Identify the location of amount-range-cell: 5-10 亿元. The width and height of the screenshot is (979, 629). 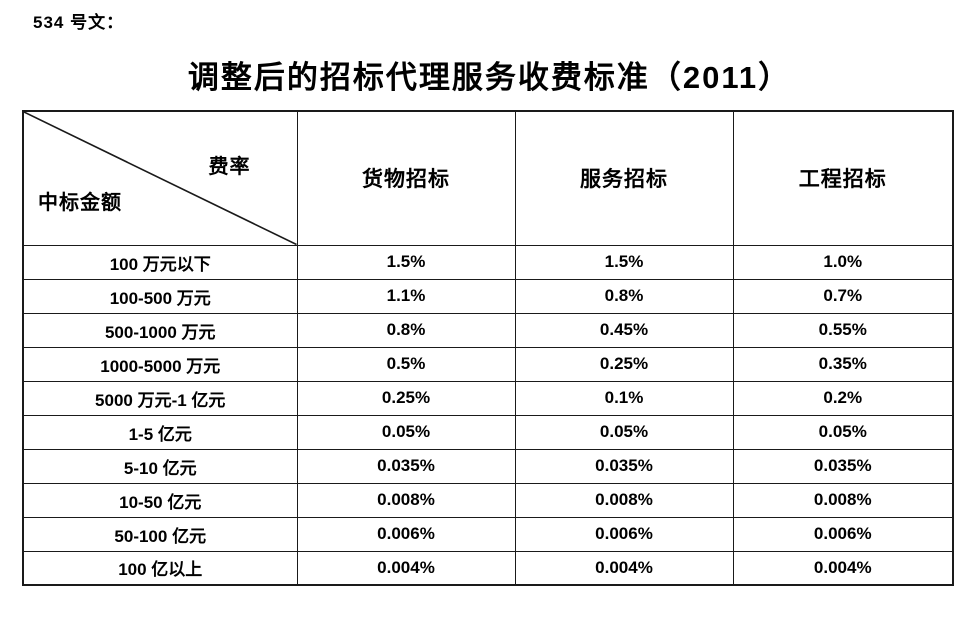
(160, 466).